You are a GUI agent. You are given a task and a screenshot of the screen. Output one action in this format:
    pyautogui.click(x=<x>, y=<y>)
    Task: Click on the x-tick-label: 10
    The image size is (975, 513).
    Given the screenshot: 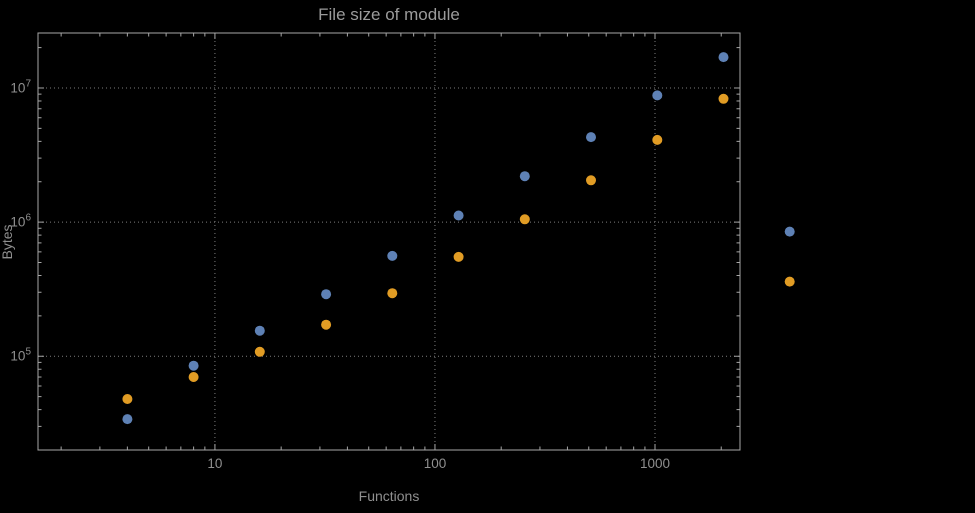 What is the action you would take?
    pyautogui.click(x=214, y=463)
    